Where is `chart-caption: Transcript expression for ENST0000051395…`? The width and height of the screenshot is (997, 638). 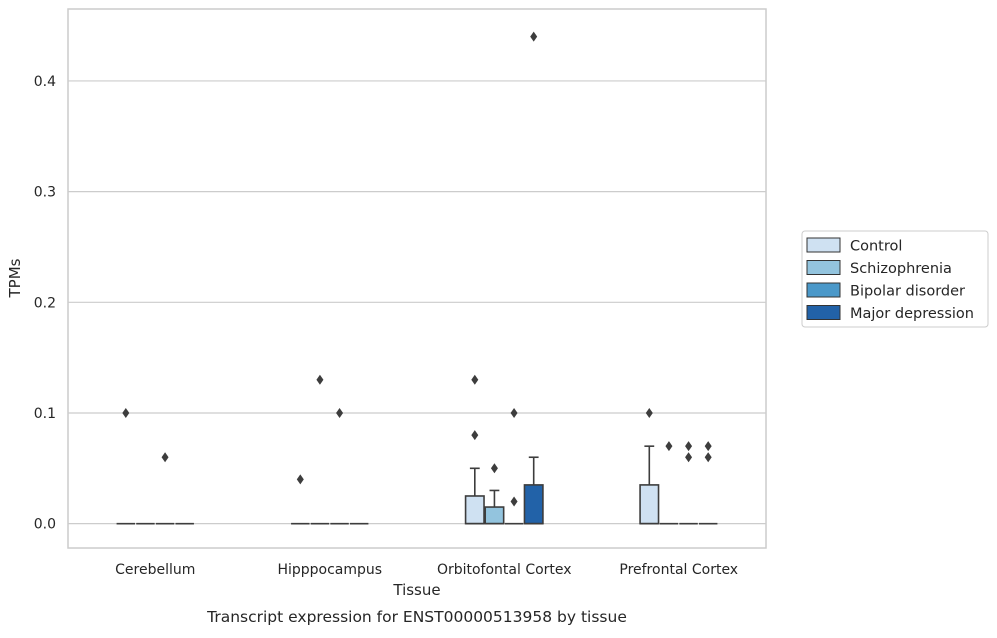
chart-caption: Transcript expression for ENST0000051395… is located at coordinates (416, 617).